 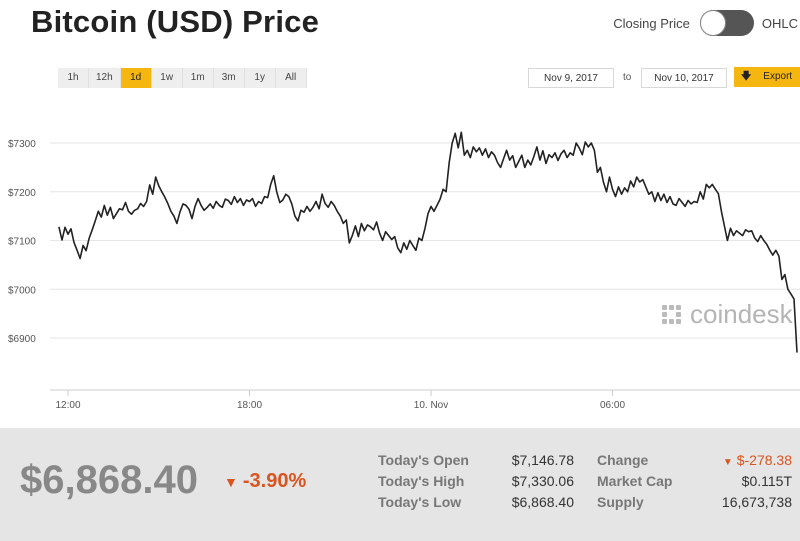 I want to click on coindesk-wordmark: coindesk, so click(x=742, y=314).